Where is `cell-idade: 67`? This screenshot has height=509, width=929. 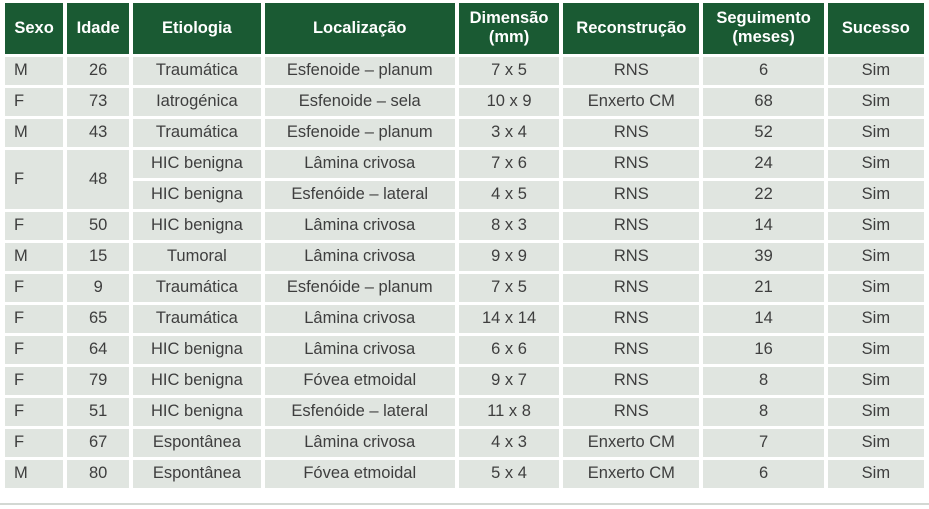 cell-idade: 67 is located at coordinates (98, 442).